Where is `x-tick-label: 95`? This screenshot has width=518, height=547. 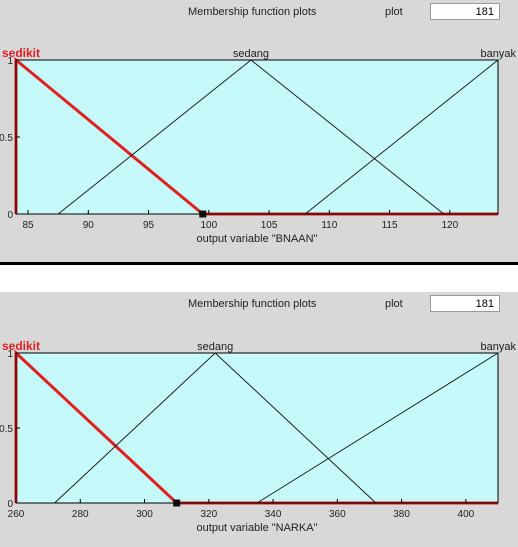 x-tick-label: 95 is located at coordinates (149, 225).